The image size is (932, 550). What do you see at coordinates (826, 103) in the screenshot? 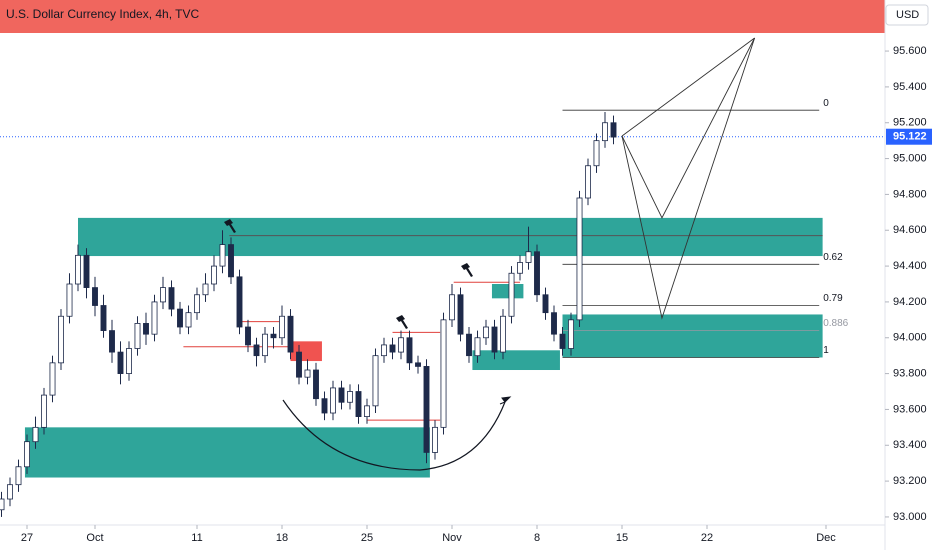
I see `fib-label: 0` at bounding box center [826, 103].